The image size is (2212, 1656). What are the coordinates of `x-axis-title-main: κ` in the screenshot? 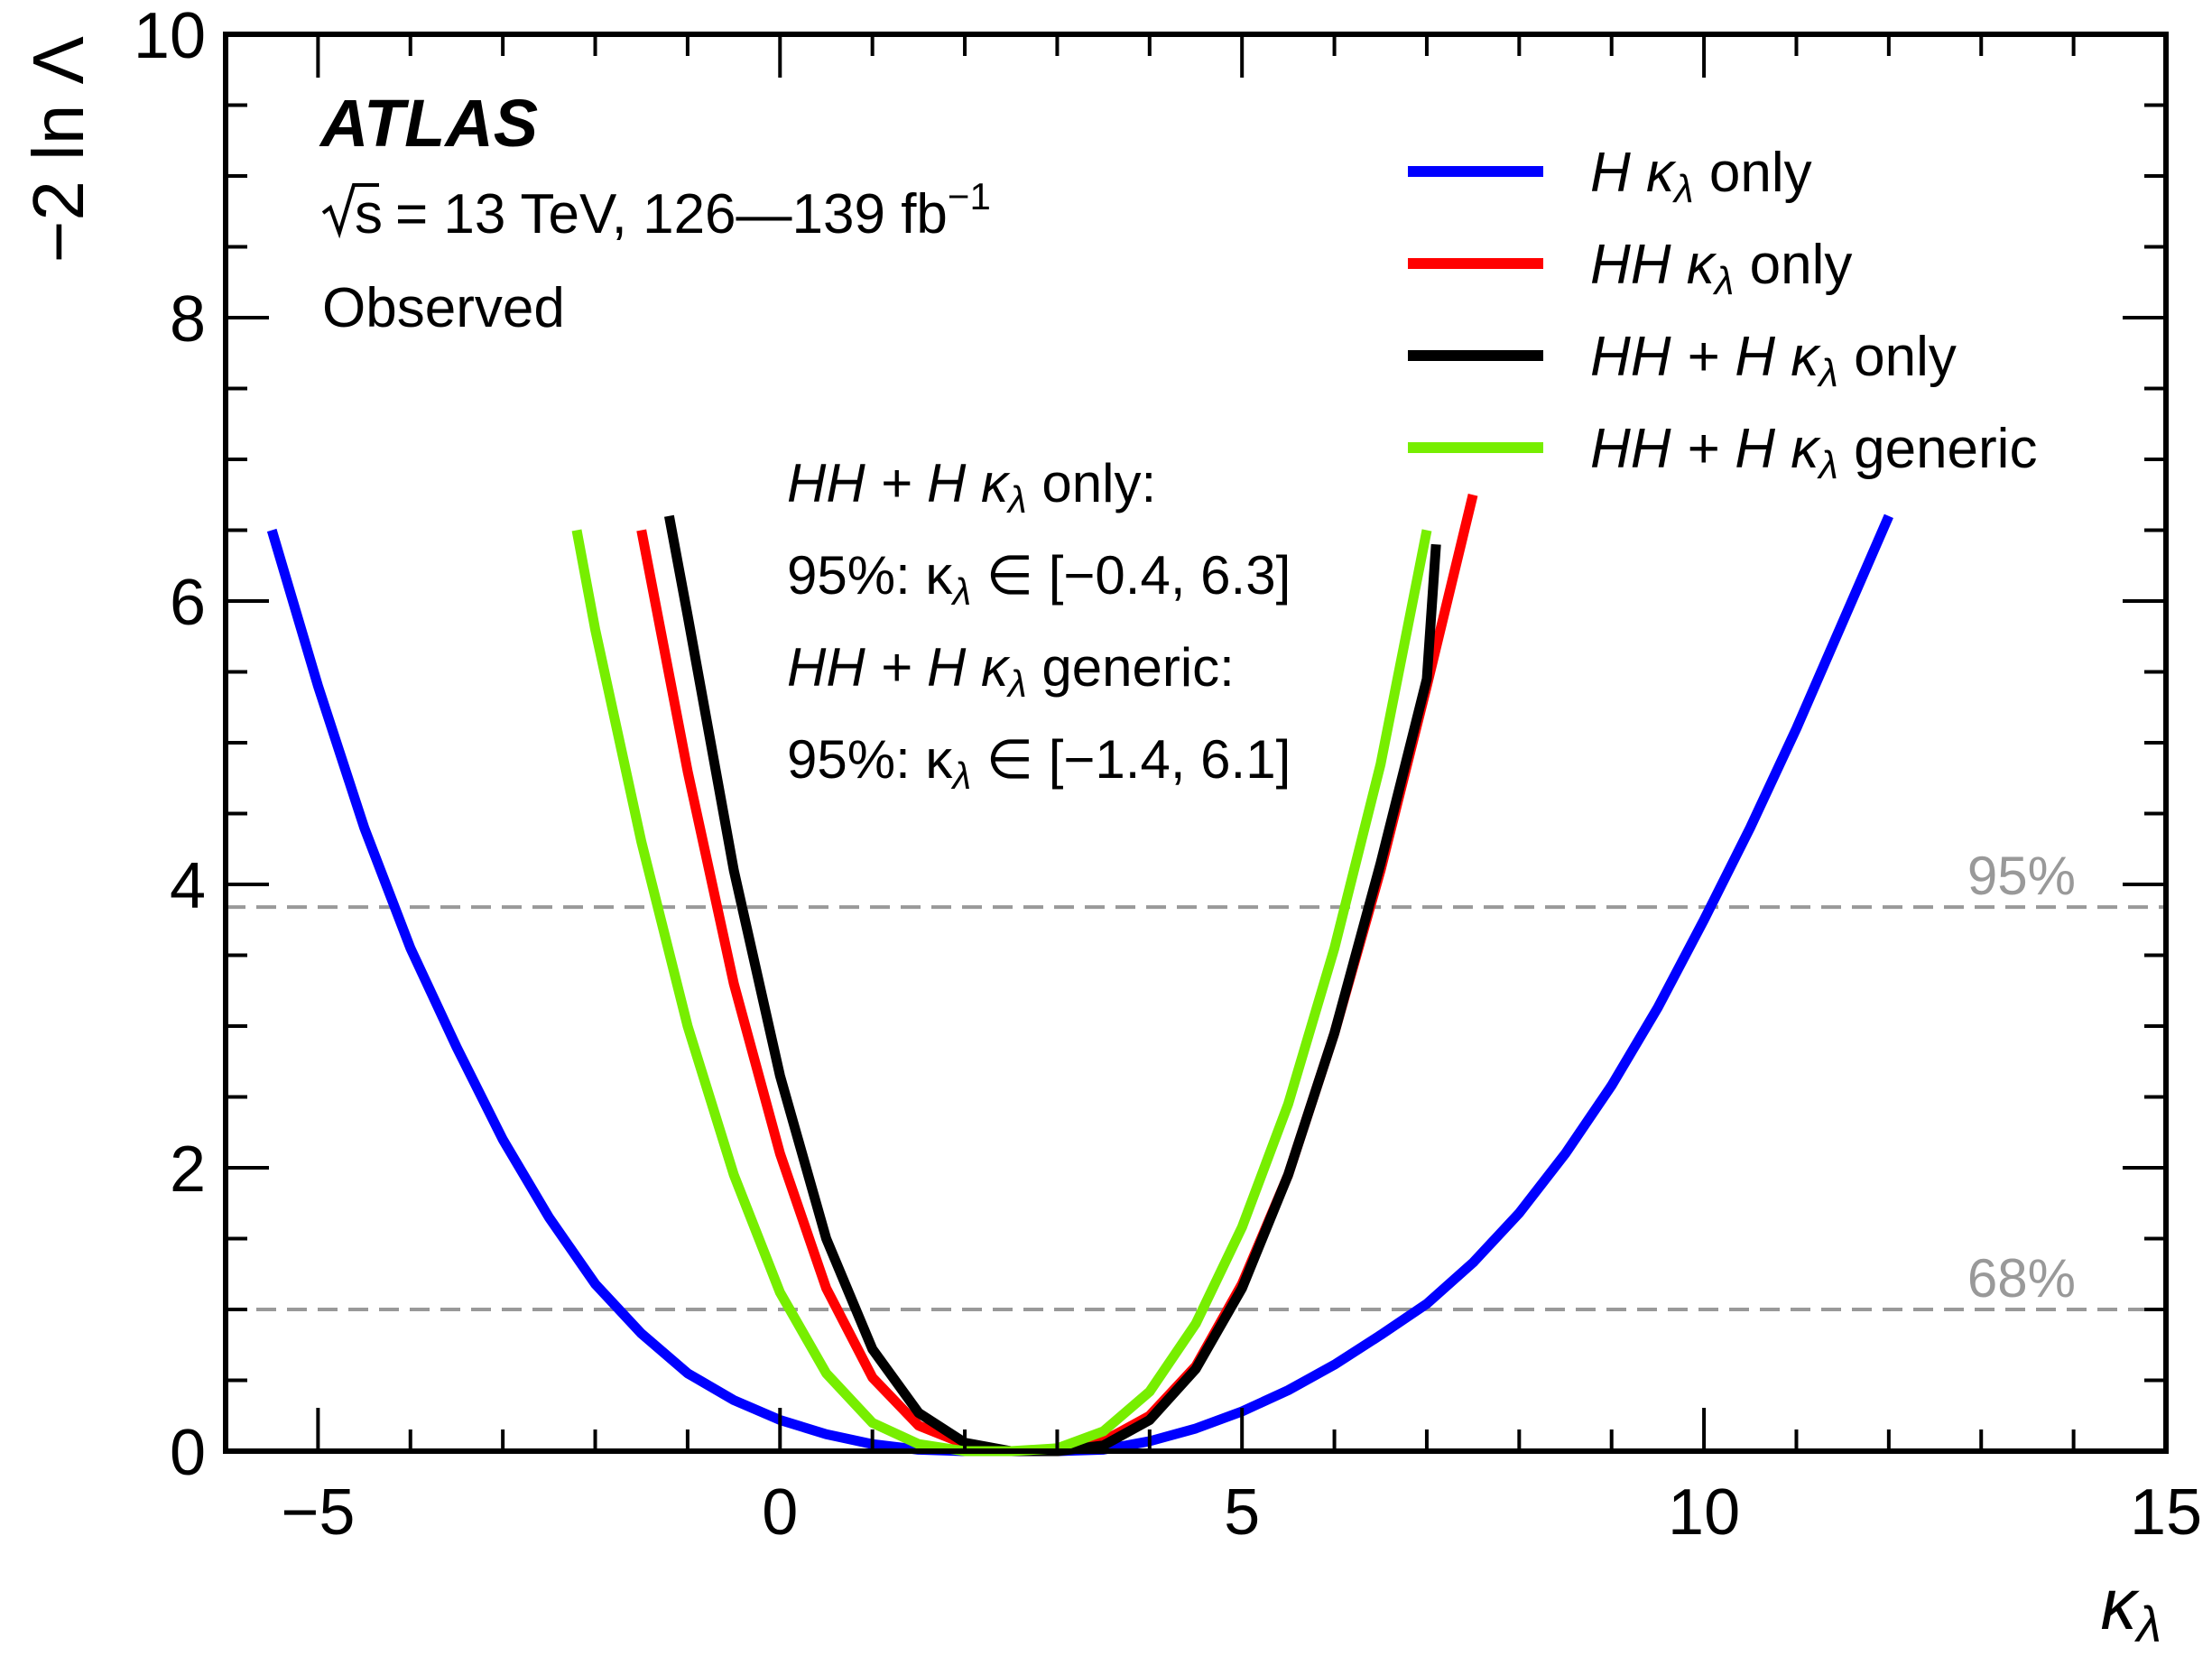 It's located at (2120, 1604).